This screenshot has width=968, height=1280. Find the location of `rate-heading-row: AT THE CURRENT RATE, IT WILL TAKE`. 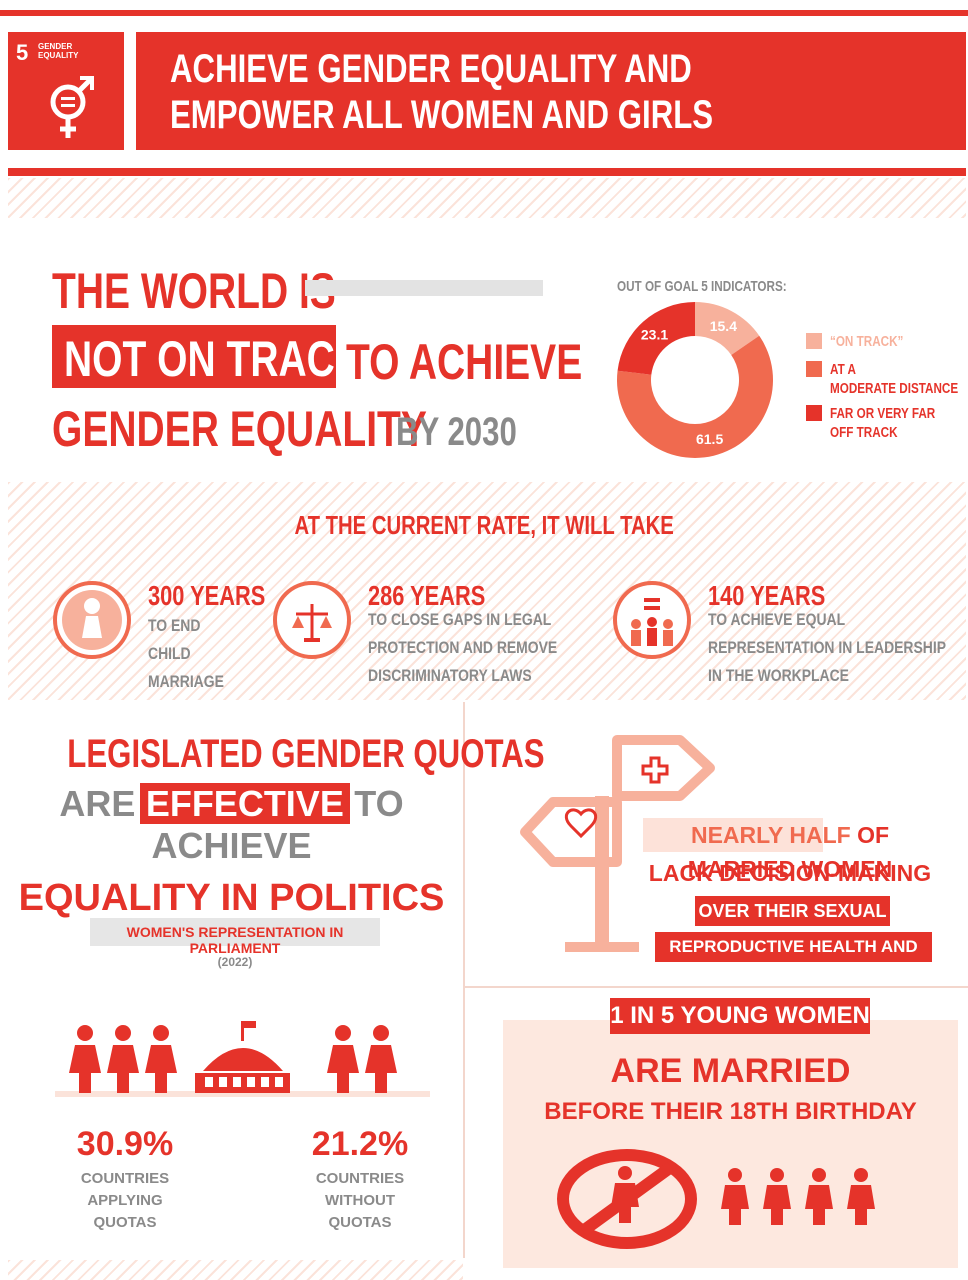

rate-heading-row: AT THE CURRENT RATE, IT WILL TAKE is located at coordinates (484, 525).